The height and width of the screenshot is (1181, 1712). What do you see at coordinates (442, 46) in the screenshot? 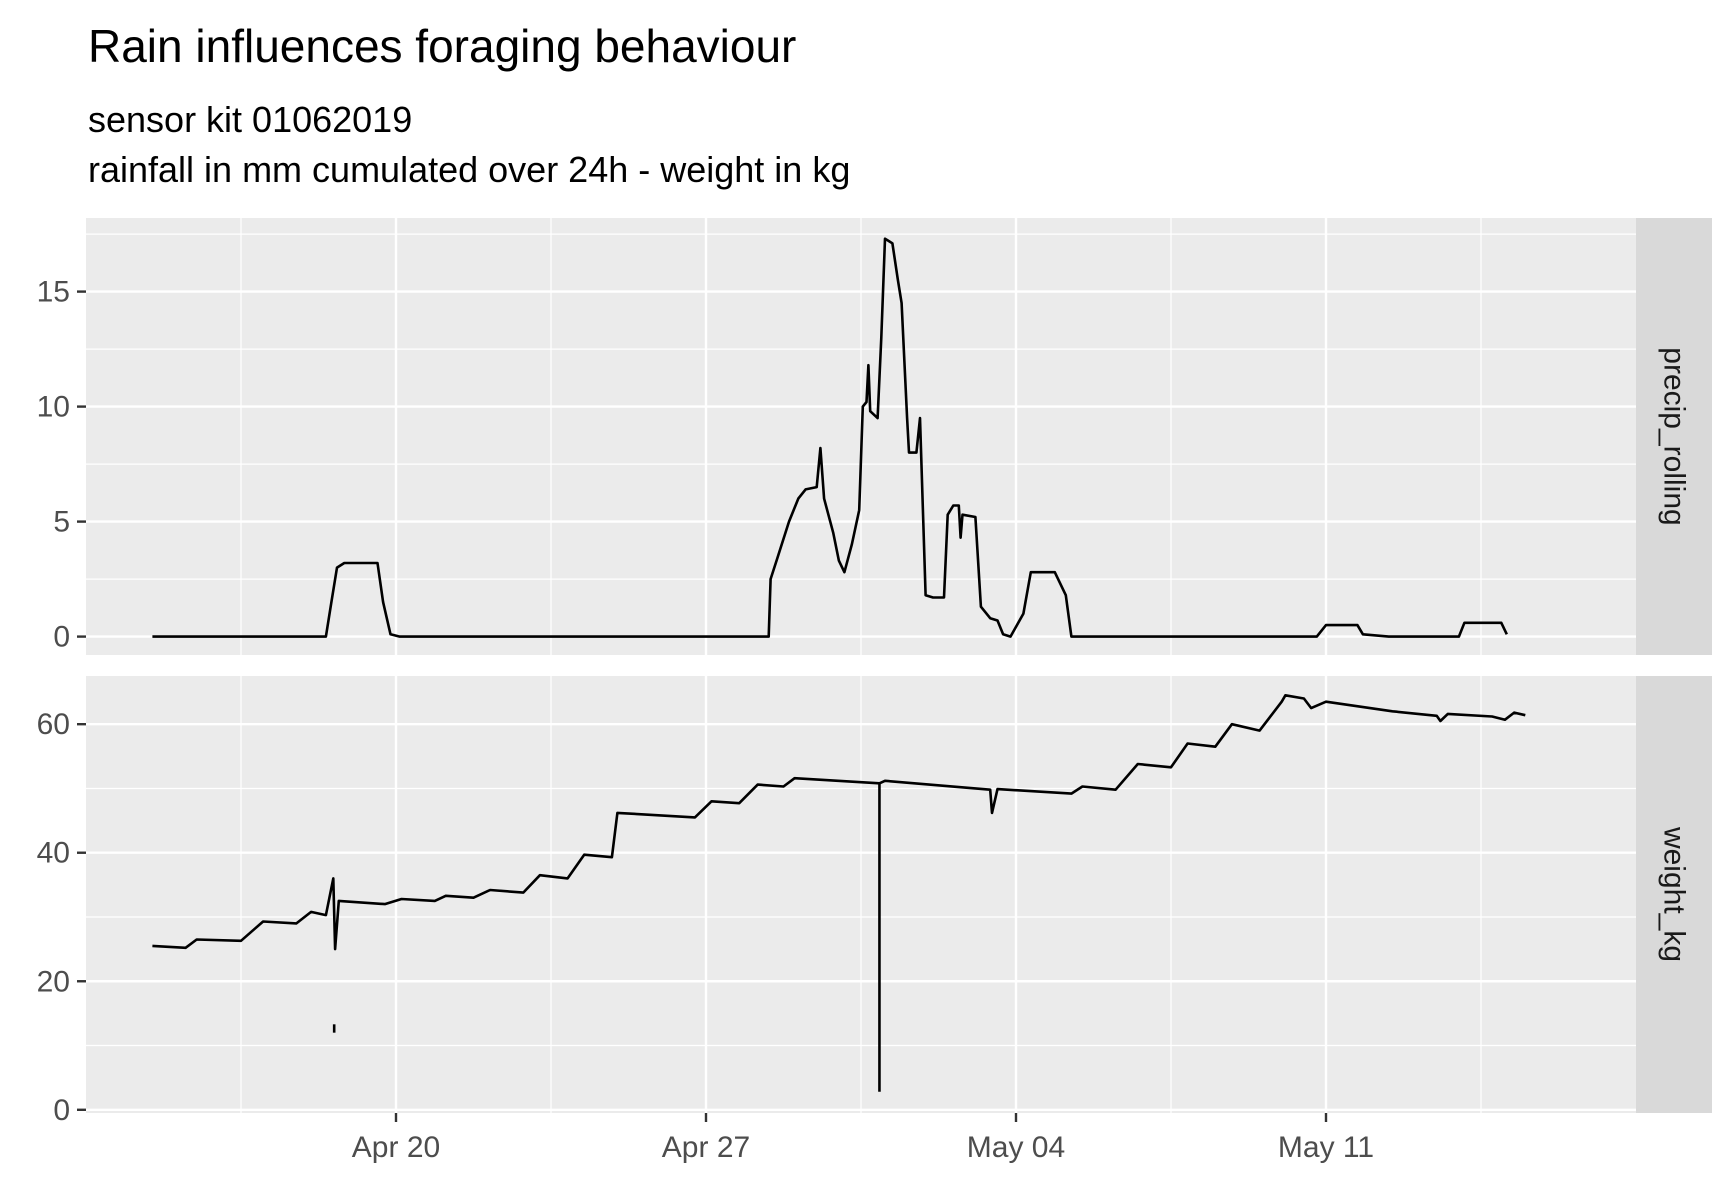
I see `chart-title: Rain influences foraging behaviour` at bounding box center [442, 46].